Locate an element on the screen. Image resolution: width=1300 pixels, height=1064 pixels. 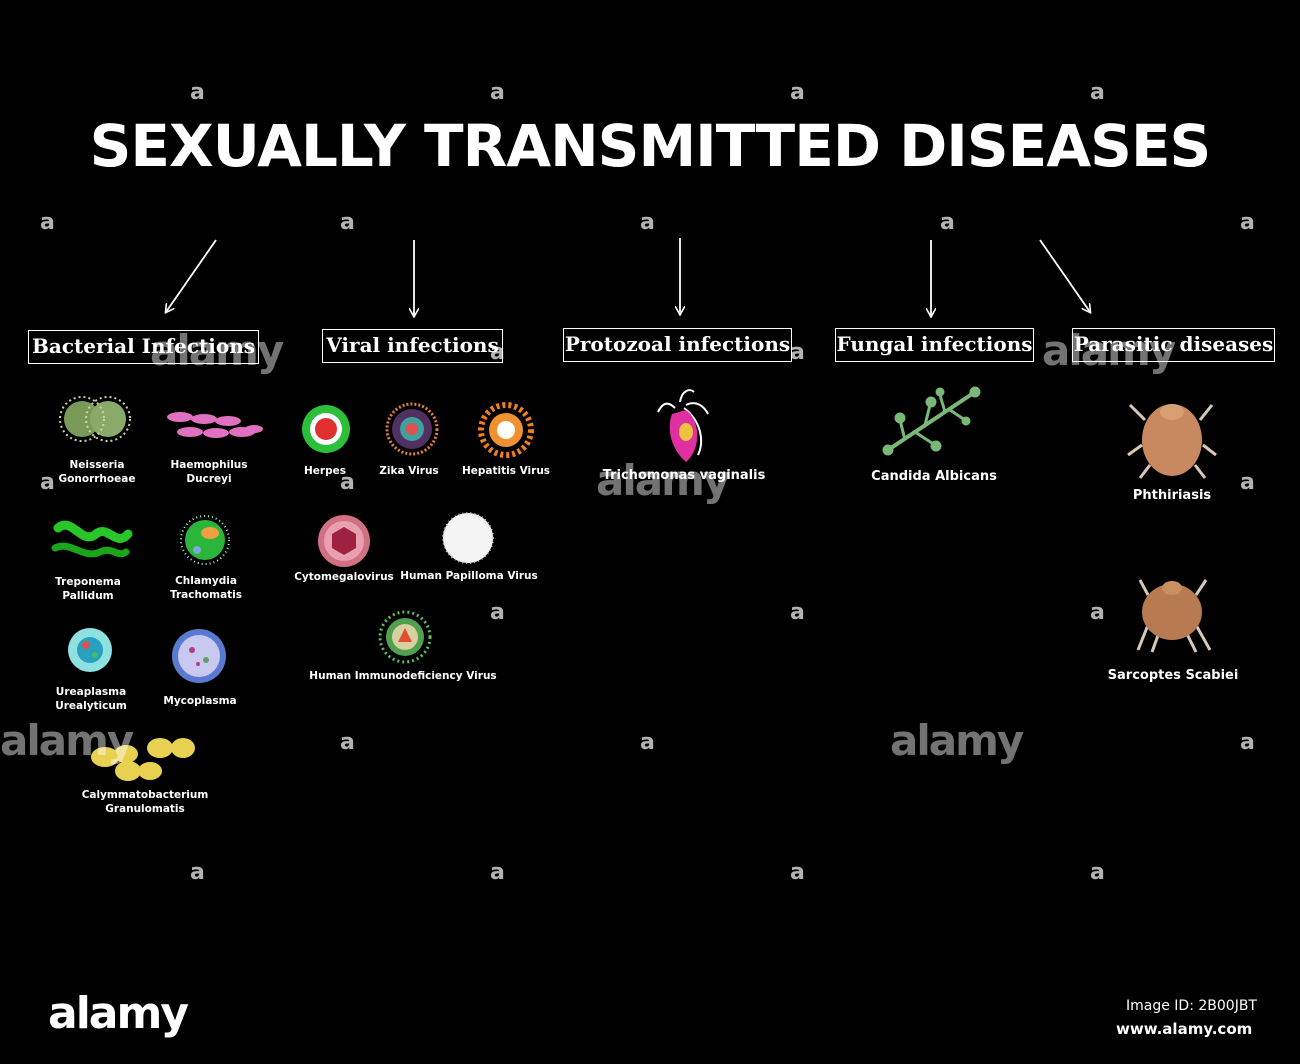
haemophilus-illustration is located at coordinates (215, 425).